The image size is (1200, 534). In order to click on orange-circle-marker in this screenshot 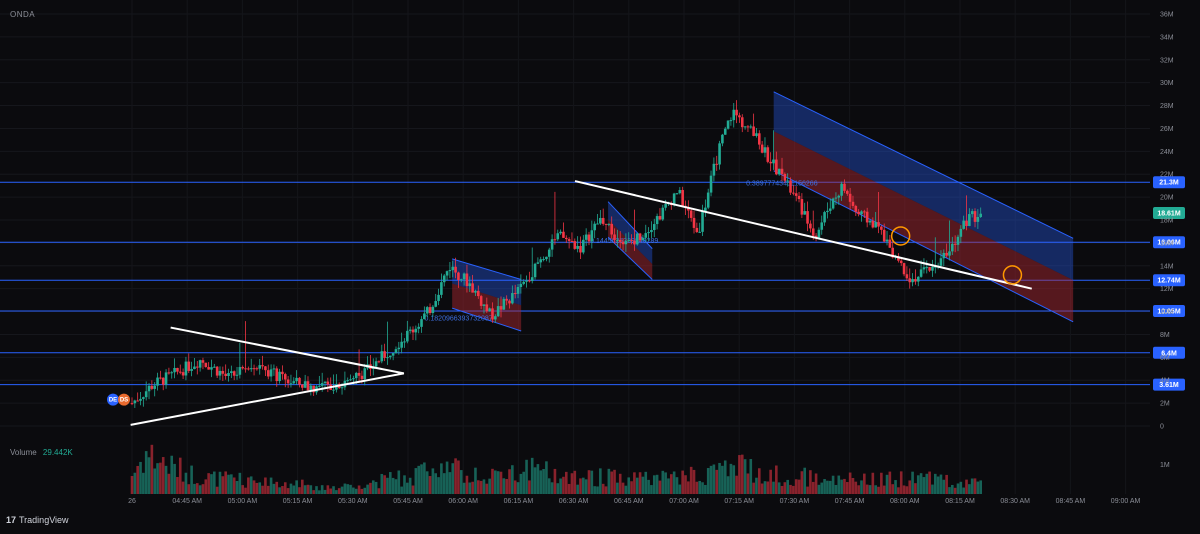, I will do `click(900, 236)`.